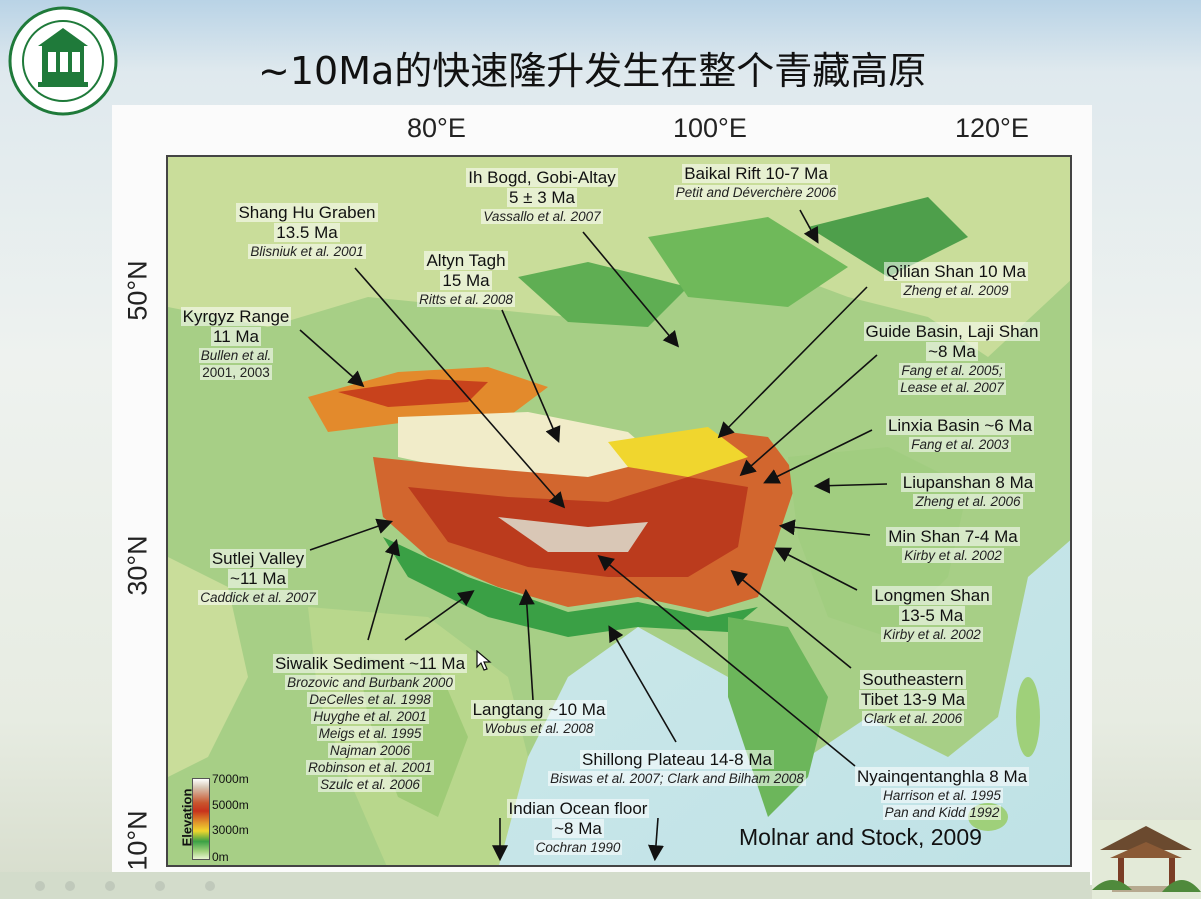 This screenshot has width=1201, height=899. I want to click on kyrgyz-ref2: 2001, 2003, so click(236, 372).